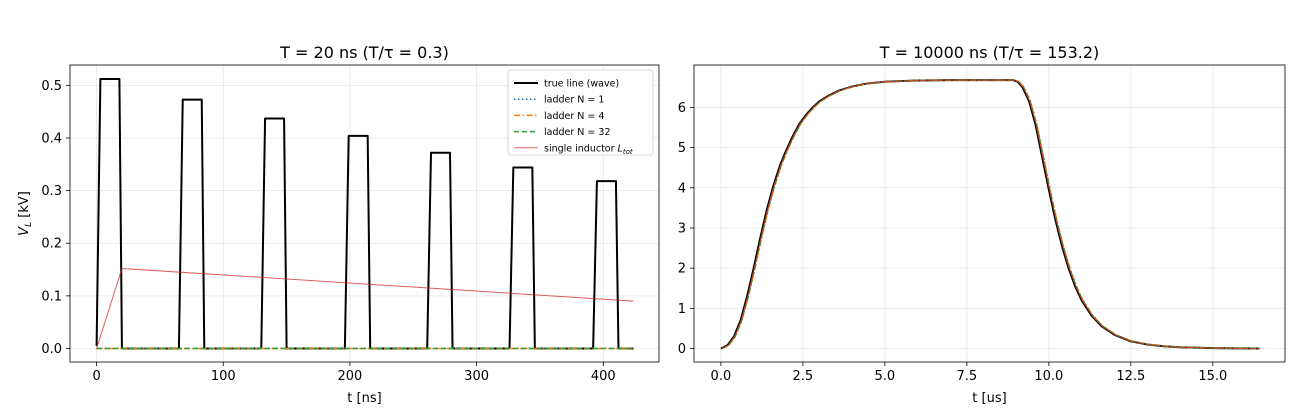 This screenshot has width=1300, height=420. I want to click on y-tick-label: 0.5, so click(51, 86).